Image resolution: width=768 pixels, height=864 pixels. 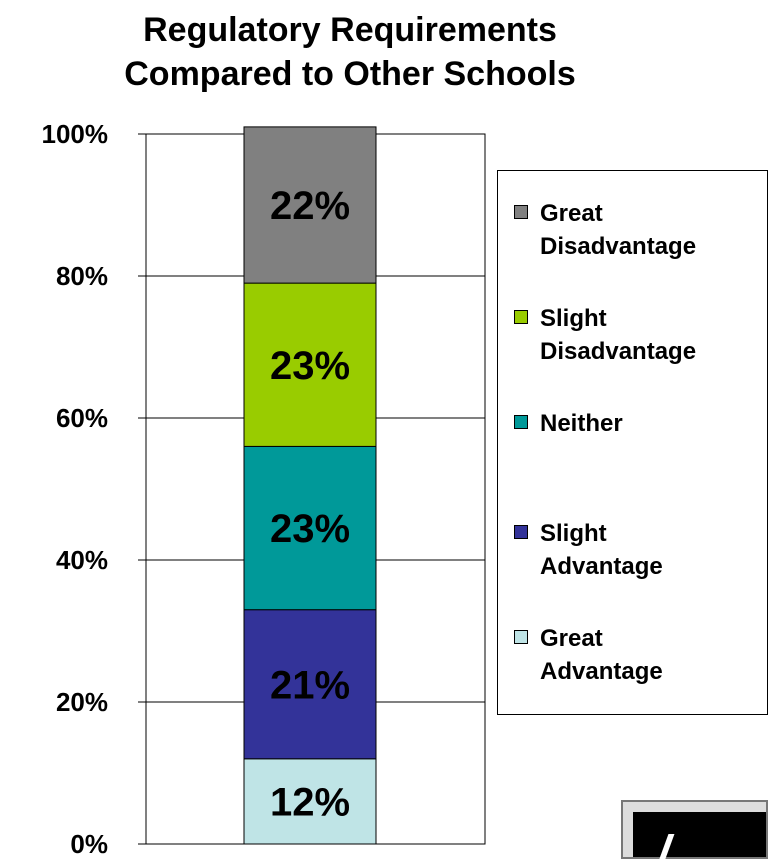 I want to click on legend-swatch-great-advantage, so click(x=521, y=637).